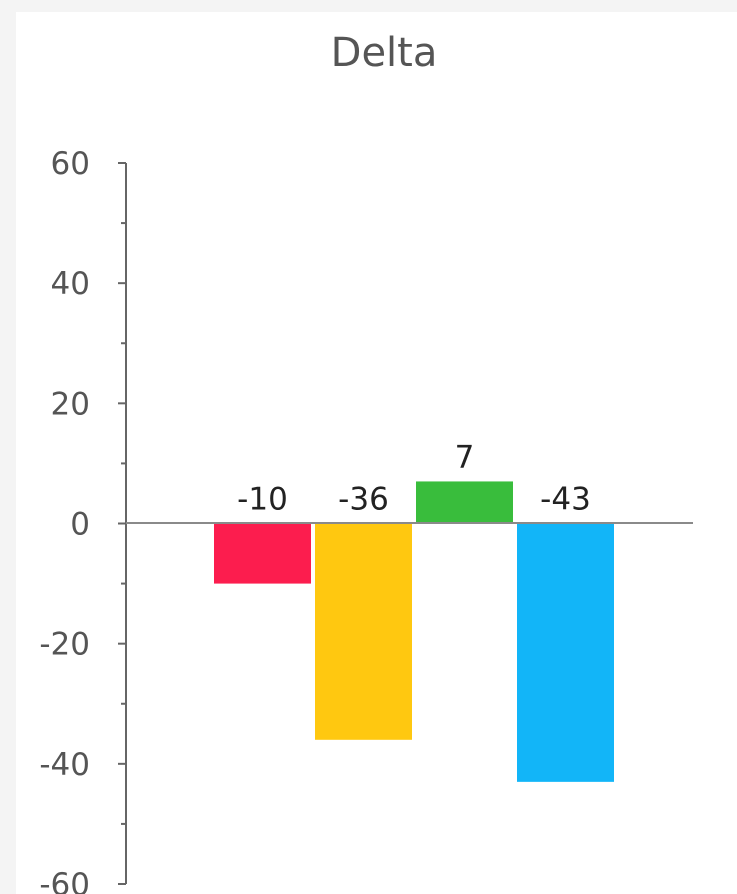 The height and width of the screenshot is (894, 737). I want to click on y-tick-label: 40, so click(70, 284).